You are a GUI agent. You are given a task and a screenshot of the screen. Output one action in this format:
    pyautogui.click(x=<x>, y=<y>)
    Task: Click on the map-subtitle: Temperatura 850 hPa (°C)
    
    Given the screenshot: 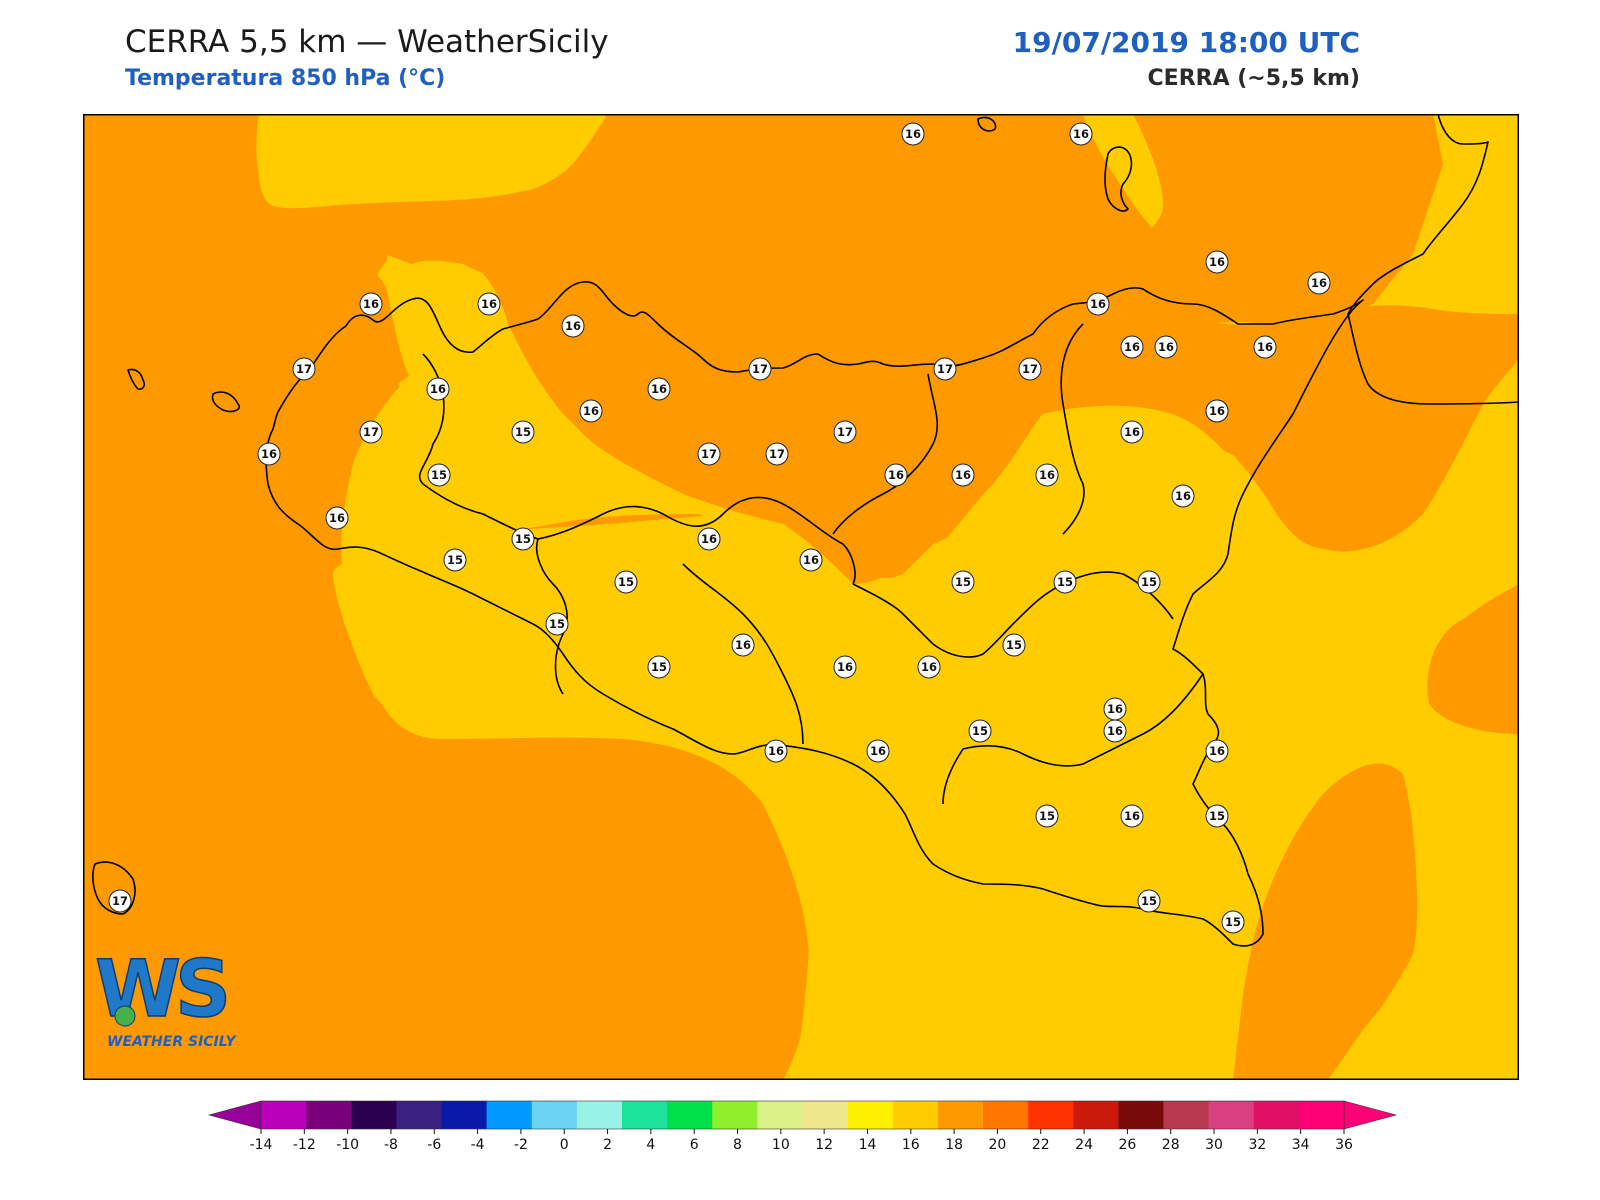 What is the action you would take?
    pyautogui.click(x=285, y=78)
    